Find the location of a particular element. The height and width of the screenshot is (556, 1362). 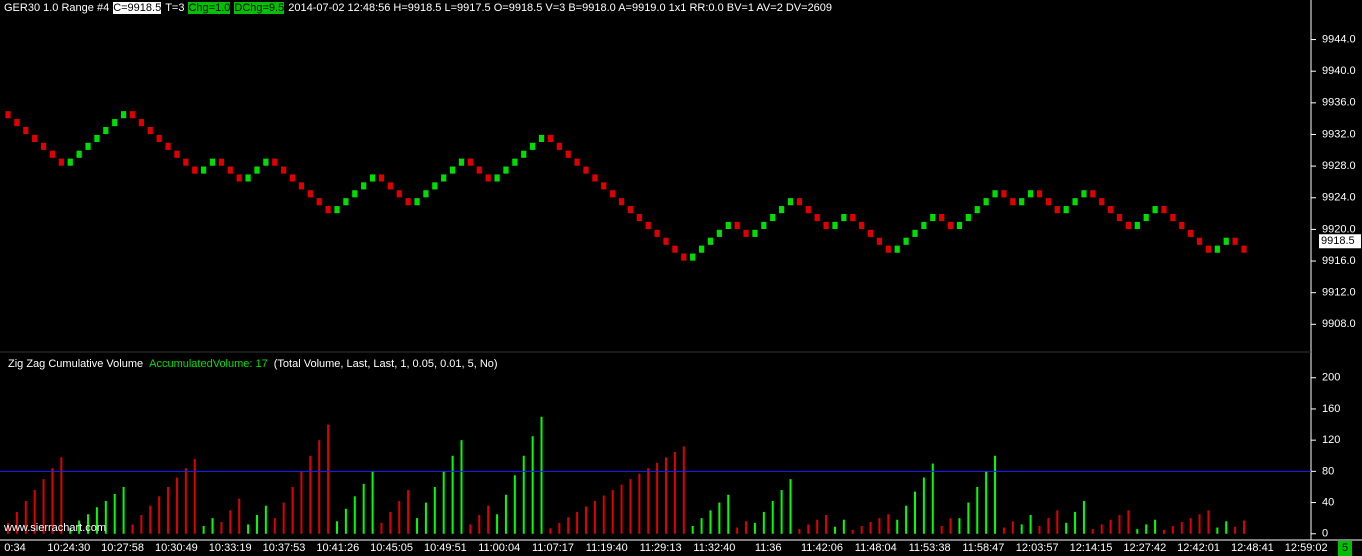

x-tick-label: 10:33:19 is located at coordinates (230, 548).